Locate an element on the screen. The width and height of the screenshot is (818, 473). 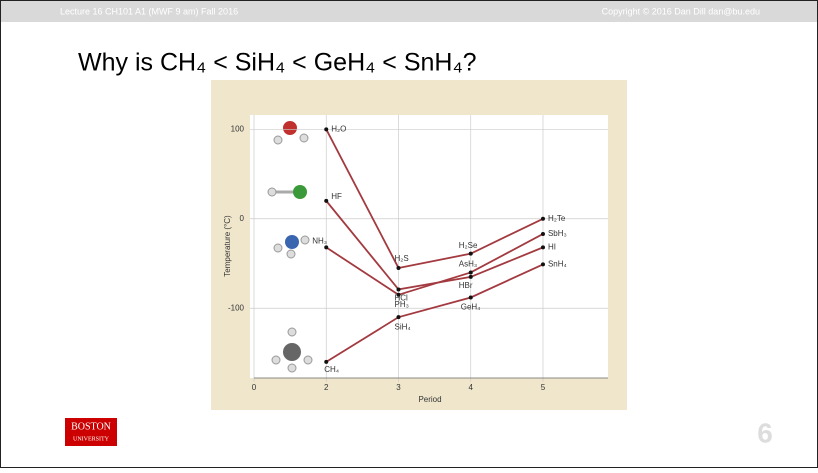
point-label: H₂S is located at coordinates (401, 258).